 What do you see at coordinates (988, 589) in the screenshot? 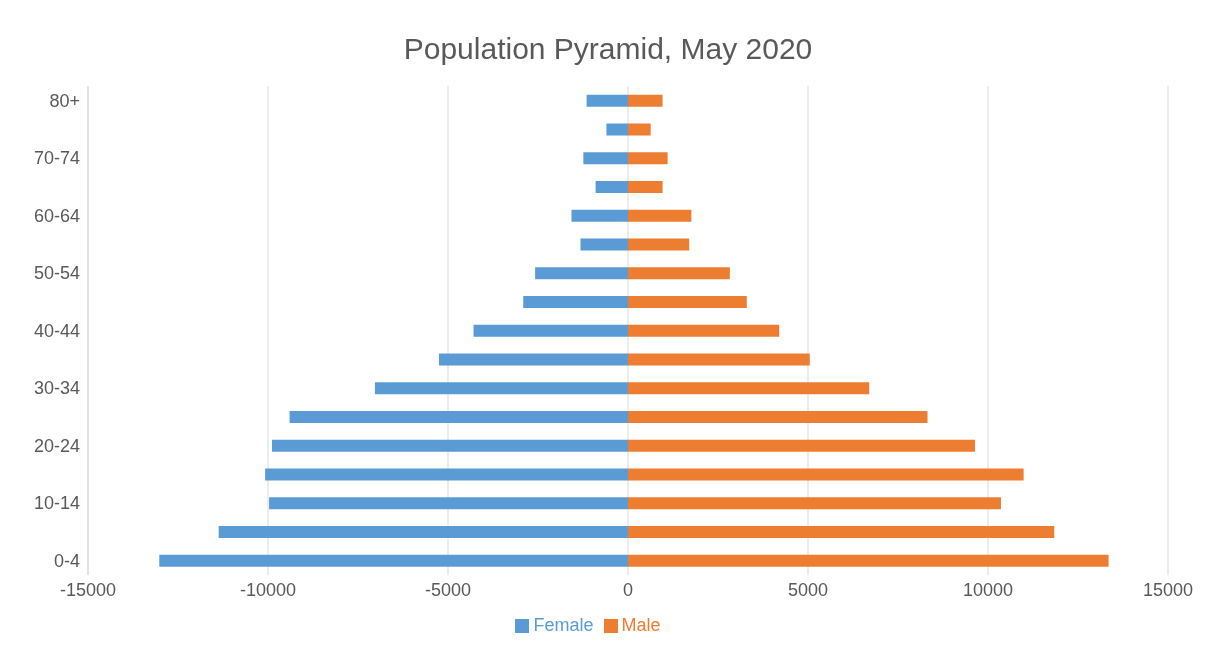
I see `x-tick-label: 10000` at bounding box center [988, 589].